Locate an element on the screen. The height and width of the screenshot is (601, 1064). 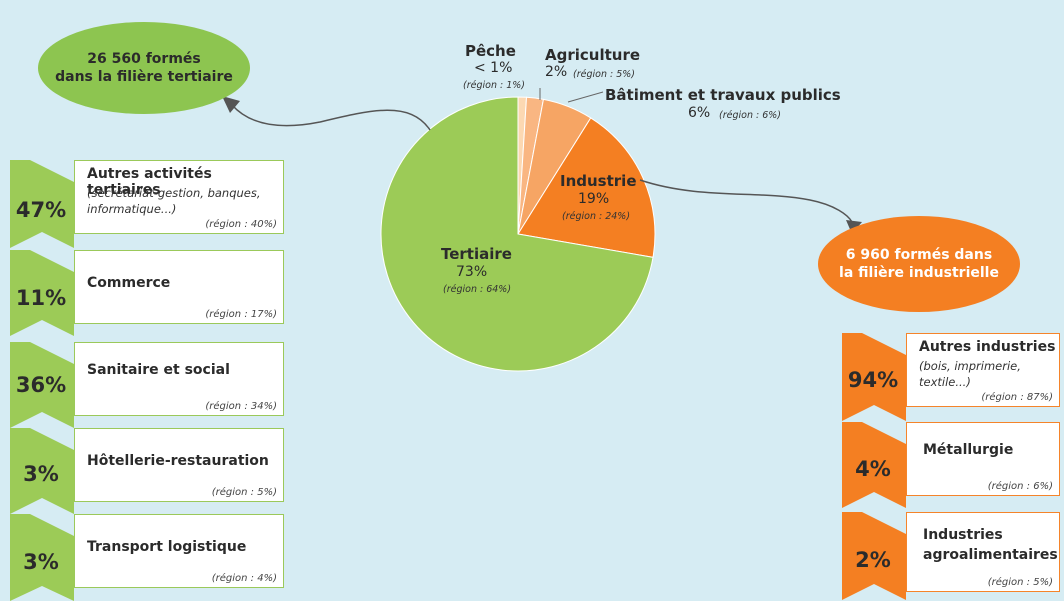
tertiary-pct-0: 47% is located at coordinates (41, 210).